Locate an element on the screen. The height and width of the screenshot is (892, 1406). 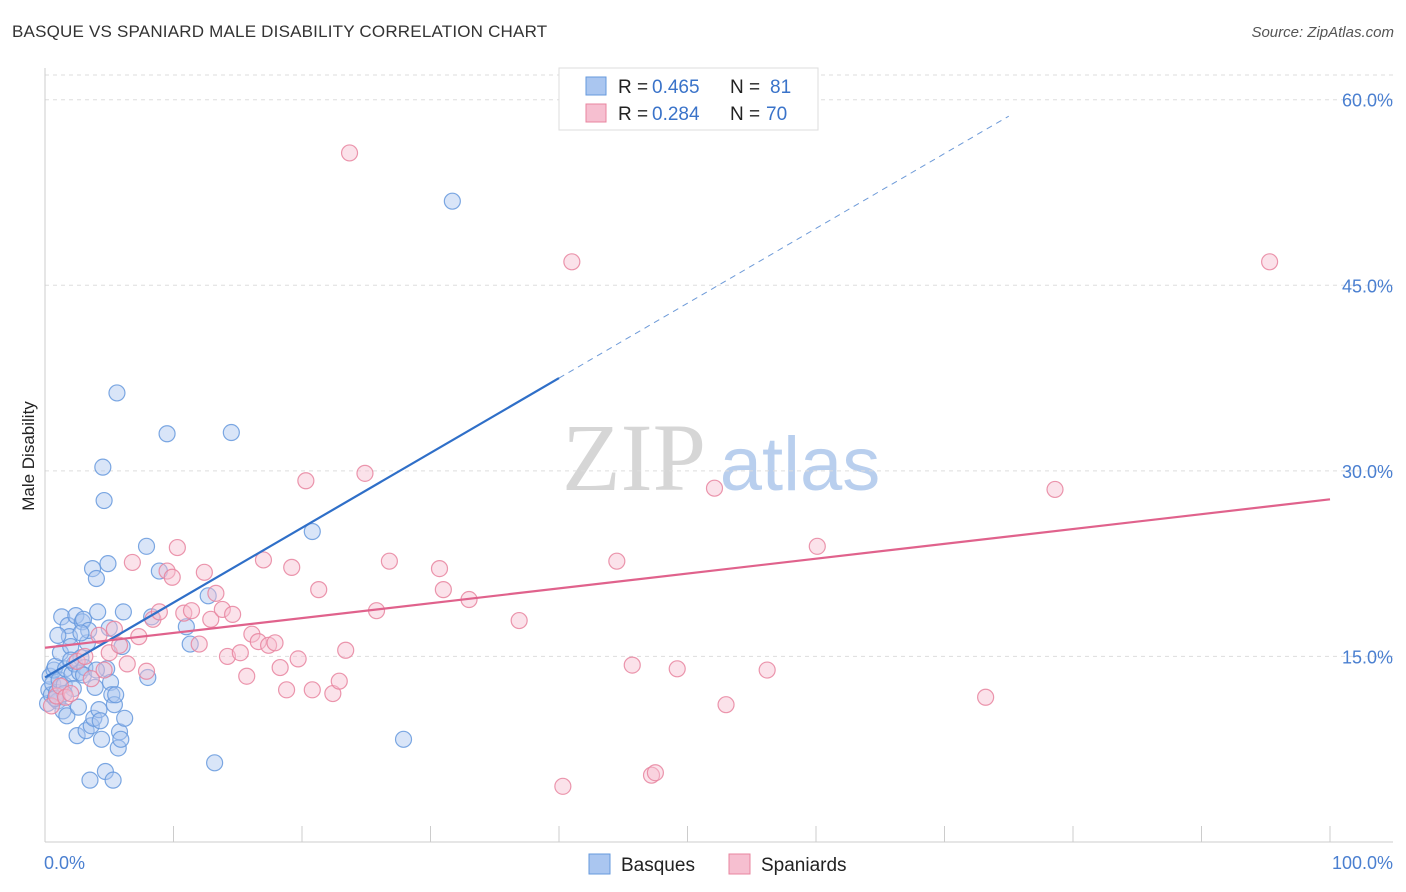
x-tick-label-max: 100.0% is located at coordinates (1362, 863).